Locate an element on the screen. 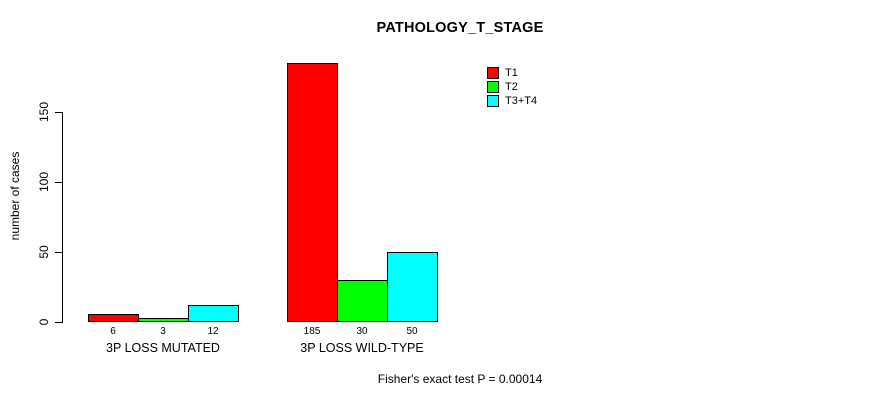 Image resolution: width=890 pixels, height=400 pixels. legend-label: T2 is located at coordinates (511, 87).